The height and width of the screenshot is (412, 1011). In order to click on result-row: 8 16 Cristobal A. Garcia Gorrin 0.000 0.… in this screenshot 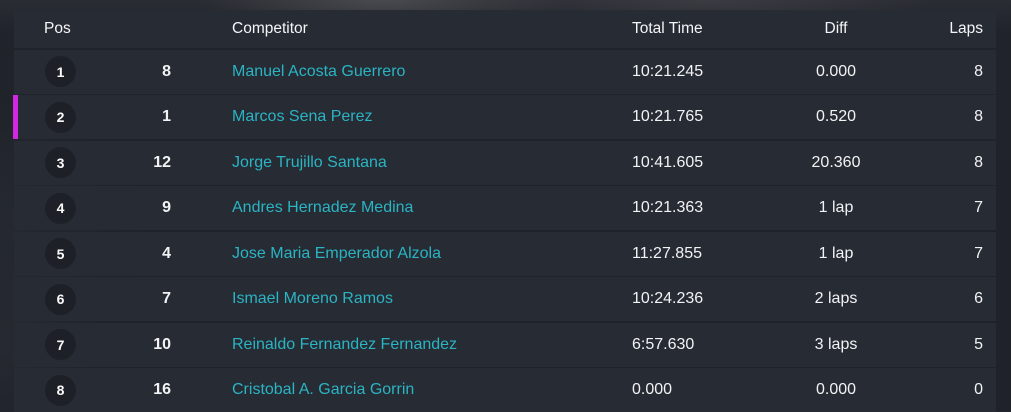, I will do `click(505, 390)`.